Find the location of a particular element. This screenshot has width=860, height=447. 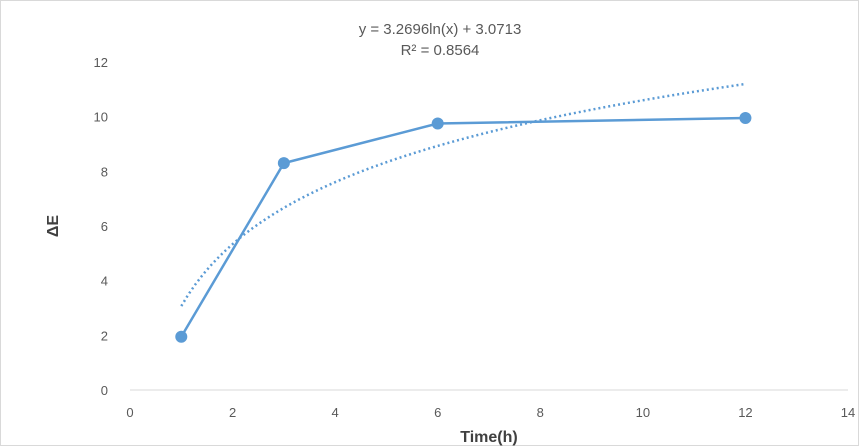

y-tick-label: 12 is located at coordinates (101, 62).